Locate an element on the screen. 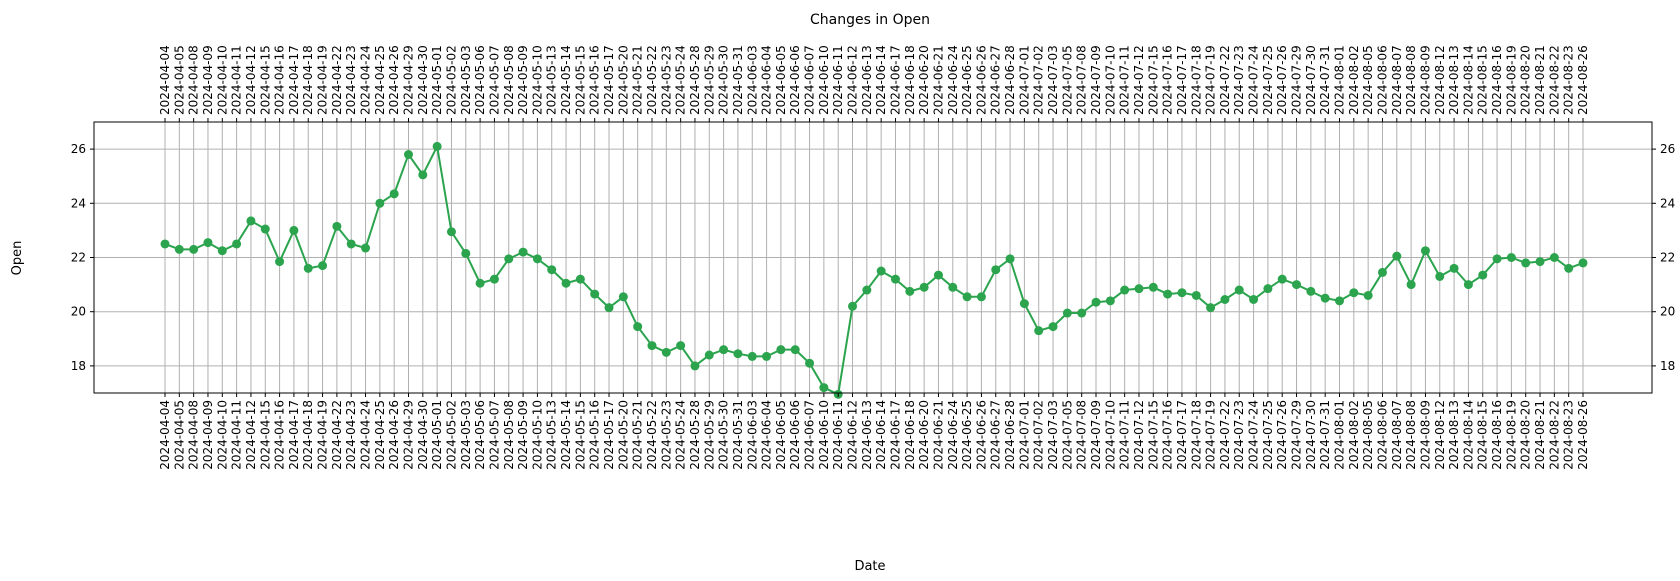 This screenshot has height=581, width=1680. x-bottom-tick-label: 2024-07-05 is located at coordinates (1067, 435).